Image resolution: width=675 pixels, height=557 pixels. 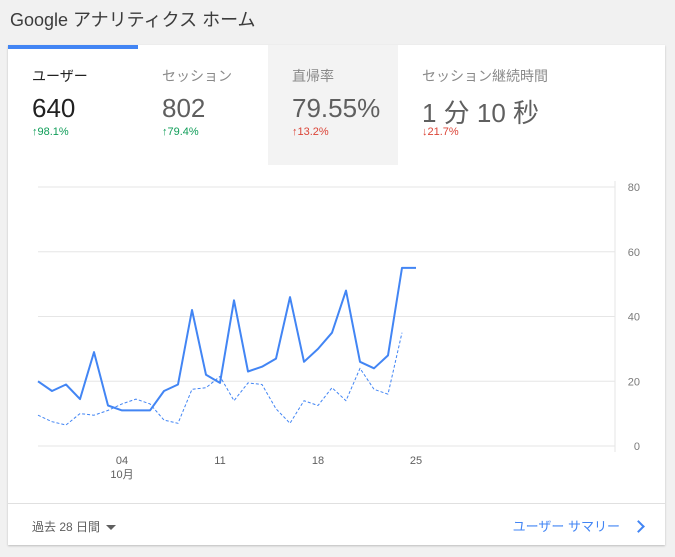 What do you see at coordinates (485, 76) in the screenshot?
I see `metric-label: セッション継続時間` at bounding box center [485, 76].